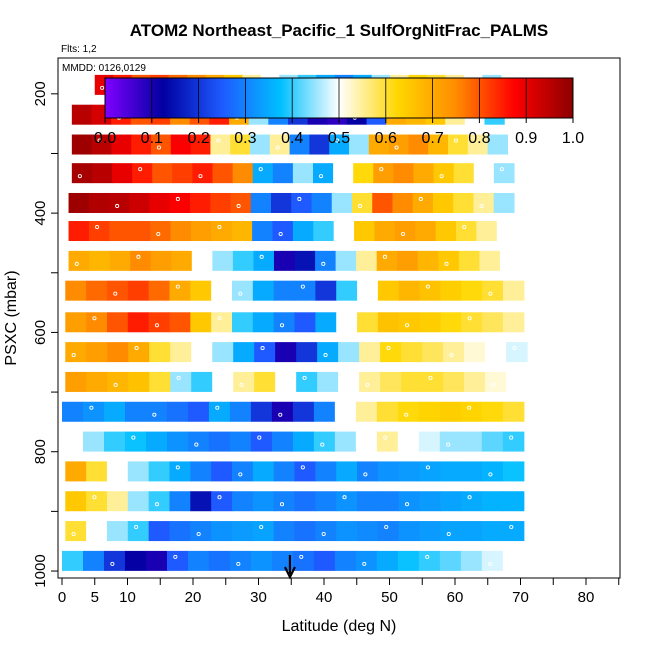  What do you see at coordinates (520, 597) in the screenshot?
I see `x-tick-label: 70` at bounding box center [520, 597].